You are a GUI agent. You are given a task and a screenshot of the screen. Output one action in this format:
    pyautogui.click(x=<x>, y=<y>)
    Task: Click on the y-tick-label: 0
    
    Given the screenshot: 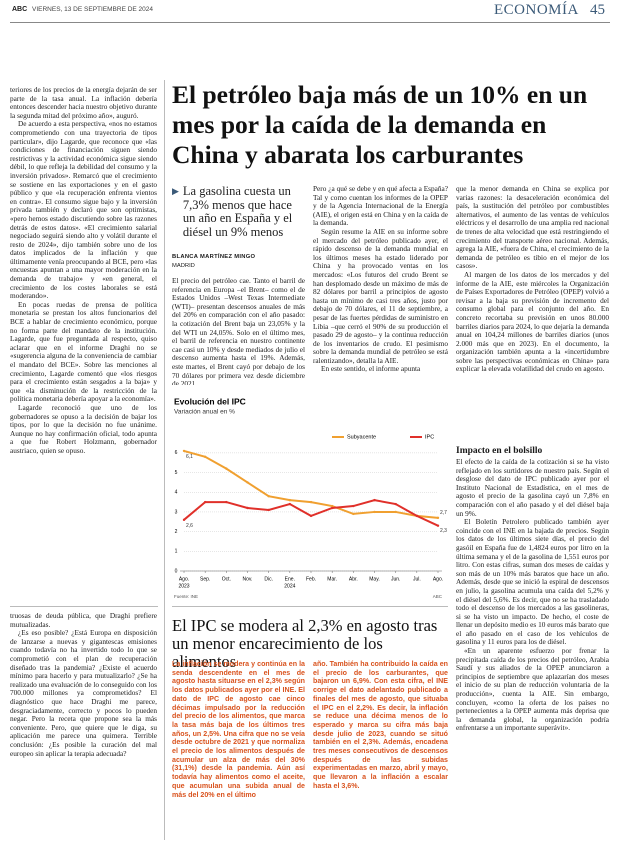 What is the action you would take?
    pyautogui.click(x=176, y=571)
    